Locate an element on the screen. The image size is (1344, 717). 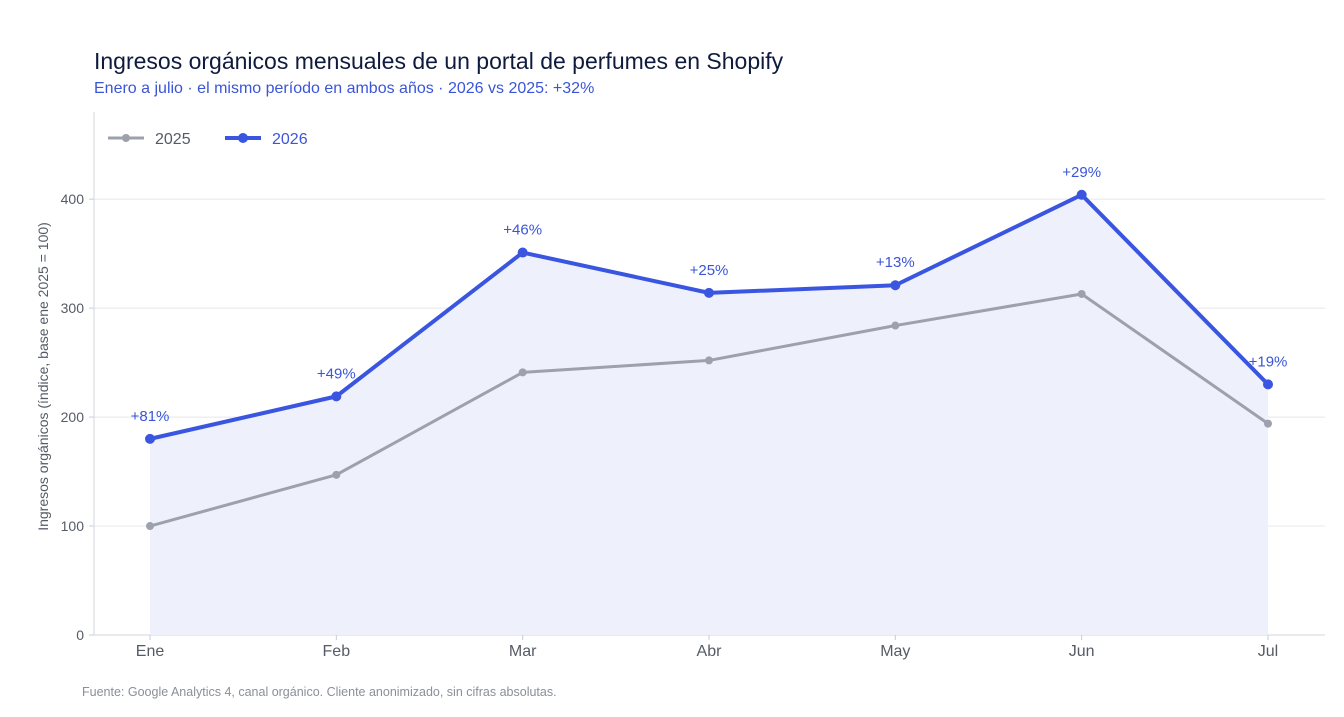
y-tick-label: 200 is located at coordinates (73, 417).